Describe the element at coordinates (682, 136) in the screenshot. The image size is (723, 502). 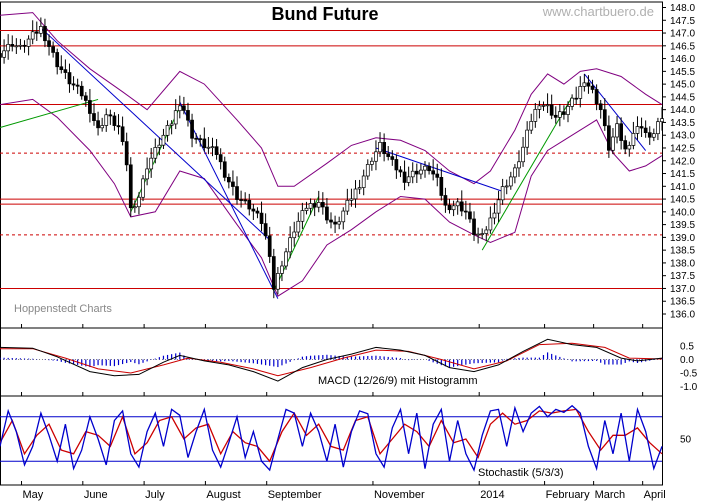
I see `price-ytick-label: 143.0` at that location.